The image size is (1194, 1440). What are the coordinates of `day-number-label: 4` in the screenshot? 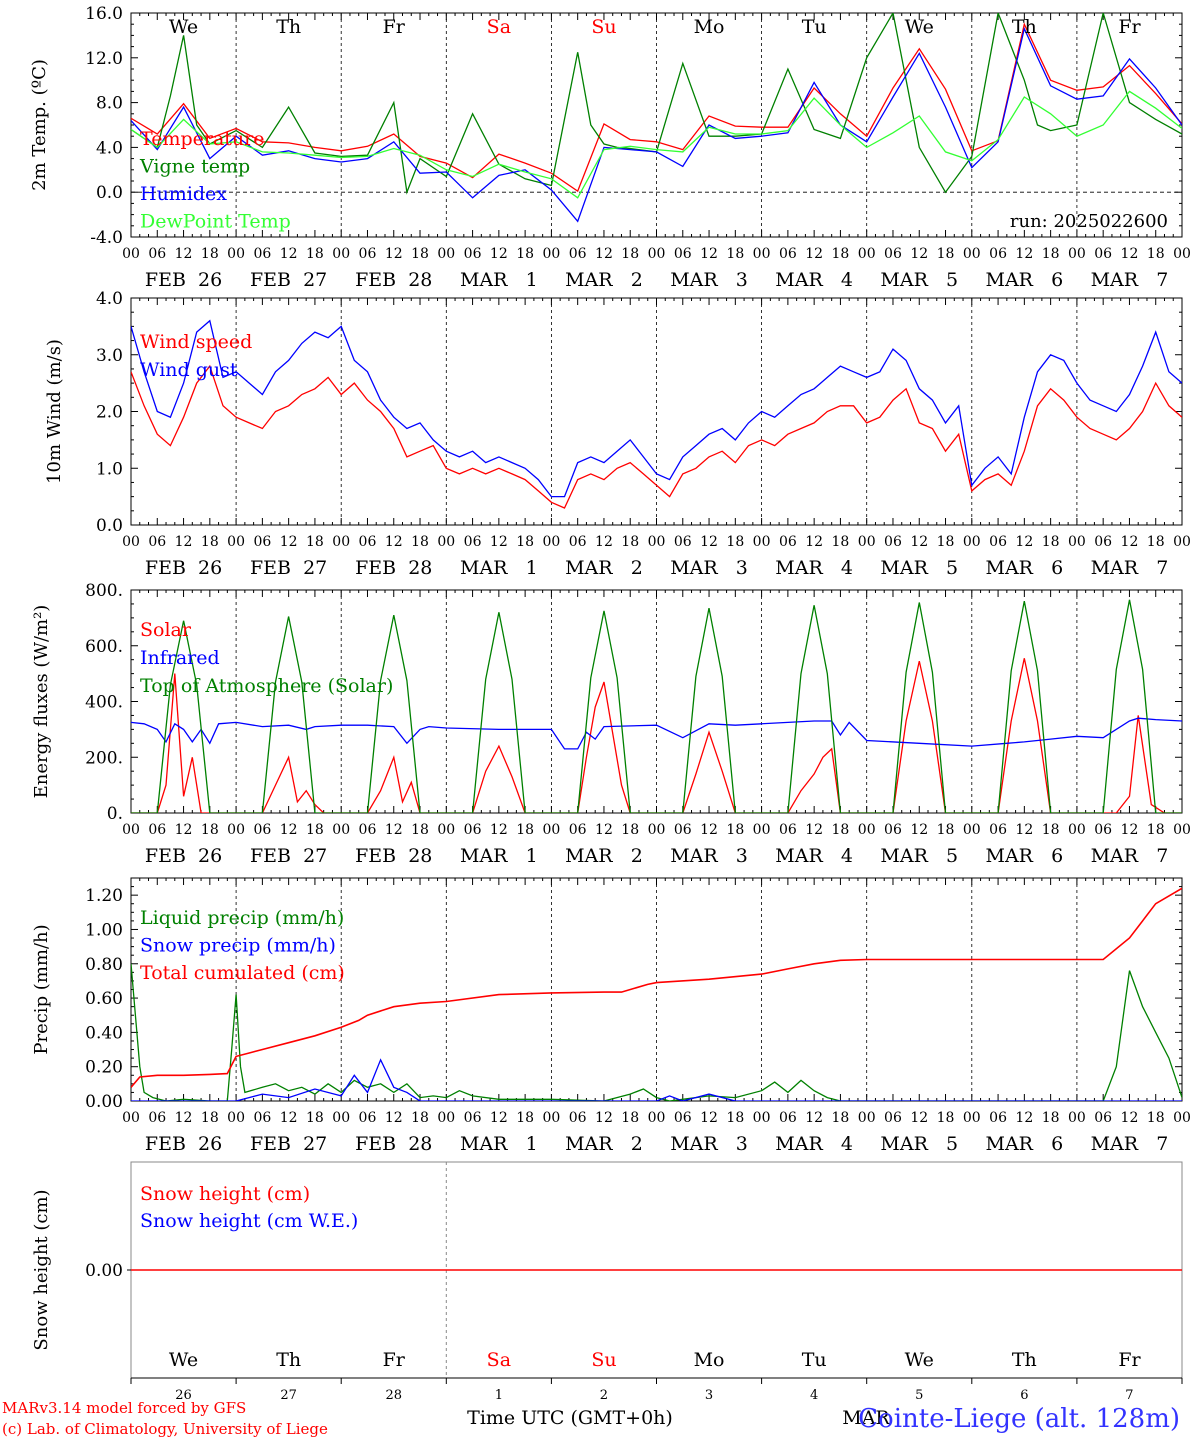 It's located at (814, 1395).